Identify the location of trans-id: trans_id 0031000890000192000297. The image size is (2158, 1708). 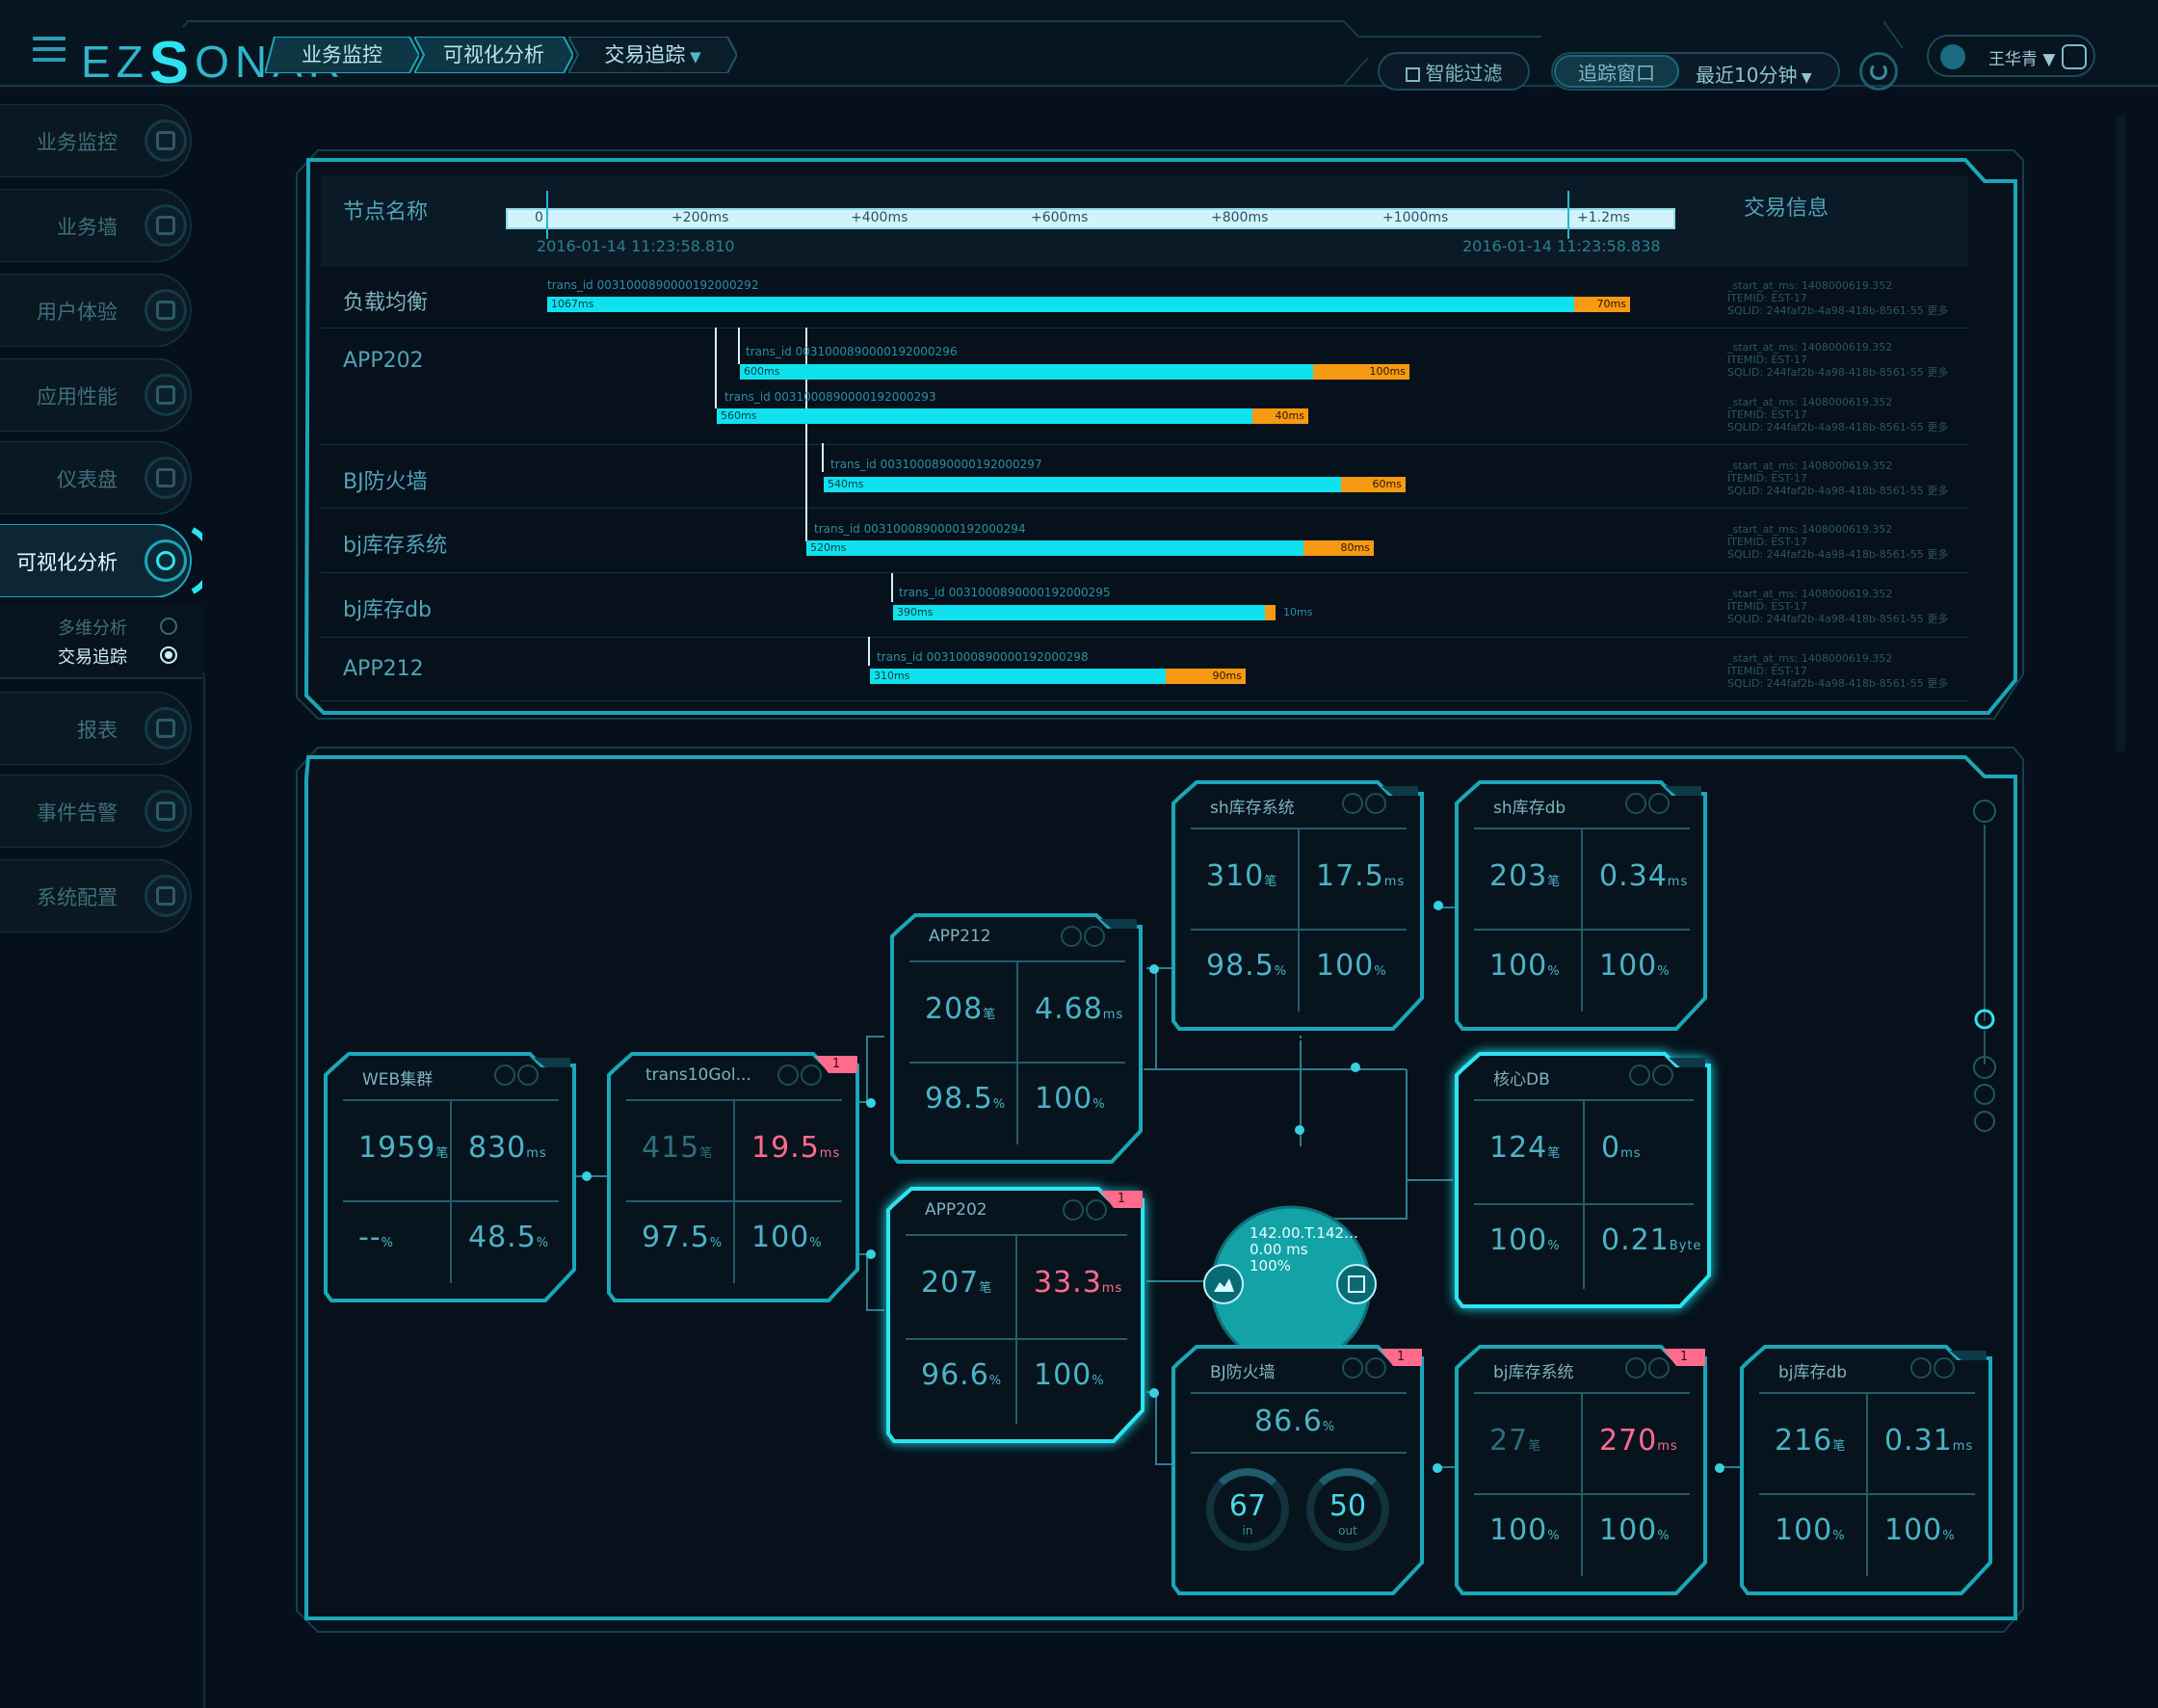
(936, 464).